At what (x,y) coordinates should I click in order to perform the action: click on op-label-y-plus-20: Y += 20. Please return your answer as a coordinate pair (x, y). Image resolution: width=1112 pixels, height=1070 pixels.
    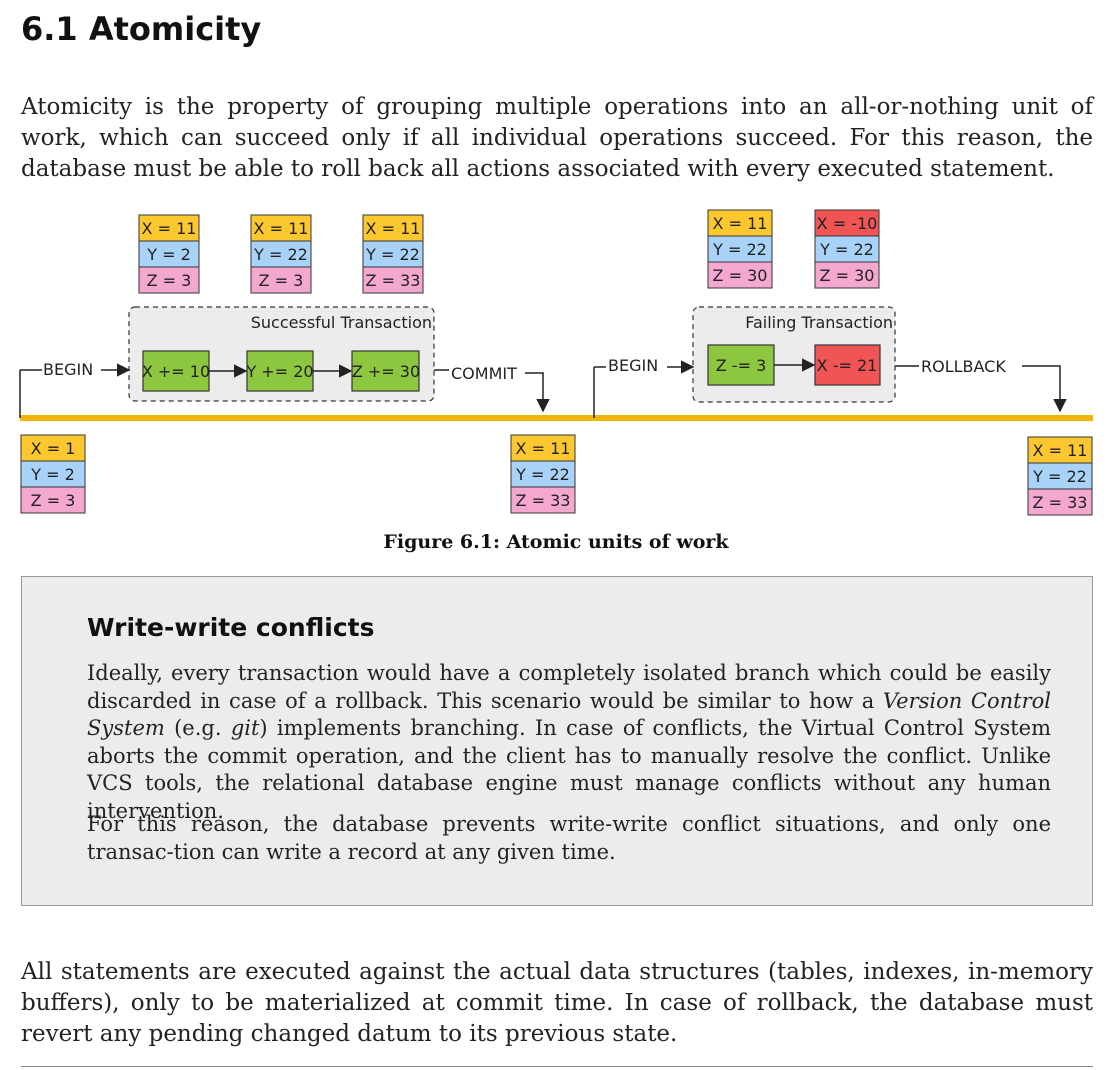
    Looking at the image, I should click on (279, 371).